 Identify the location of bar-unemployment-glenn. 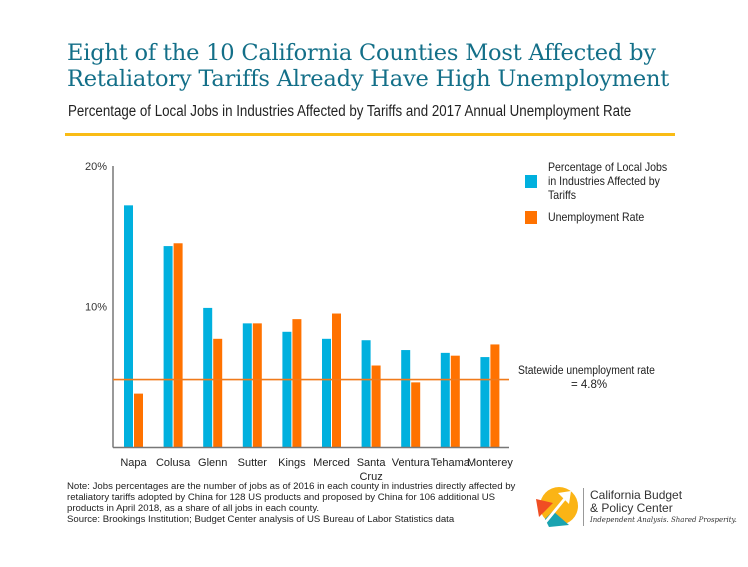
(218, 392).